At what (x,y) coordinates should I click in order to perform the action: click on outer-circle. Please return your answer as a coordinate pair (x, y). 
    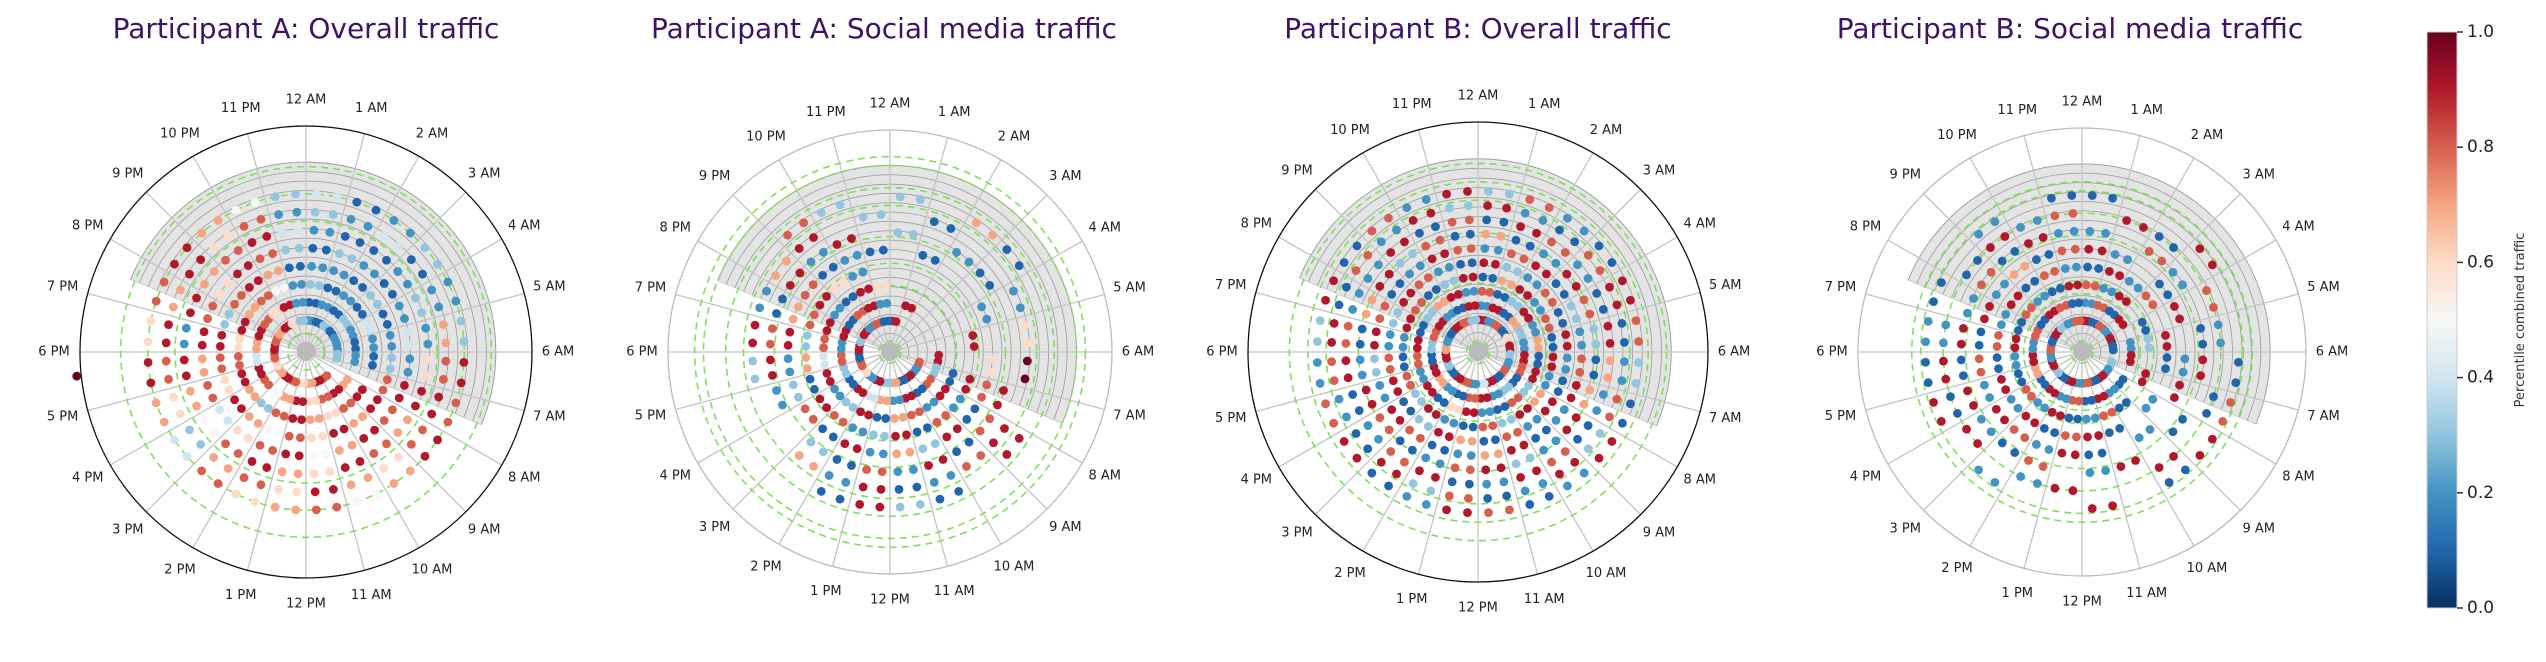
    Looking at the image, I should click on (2082, 352).